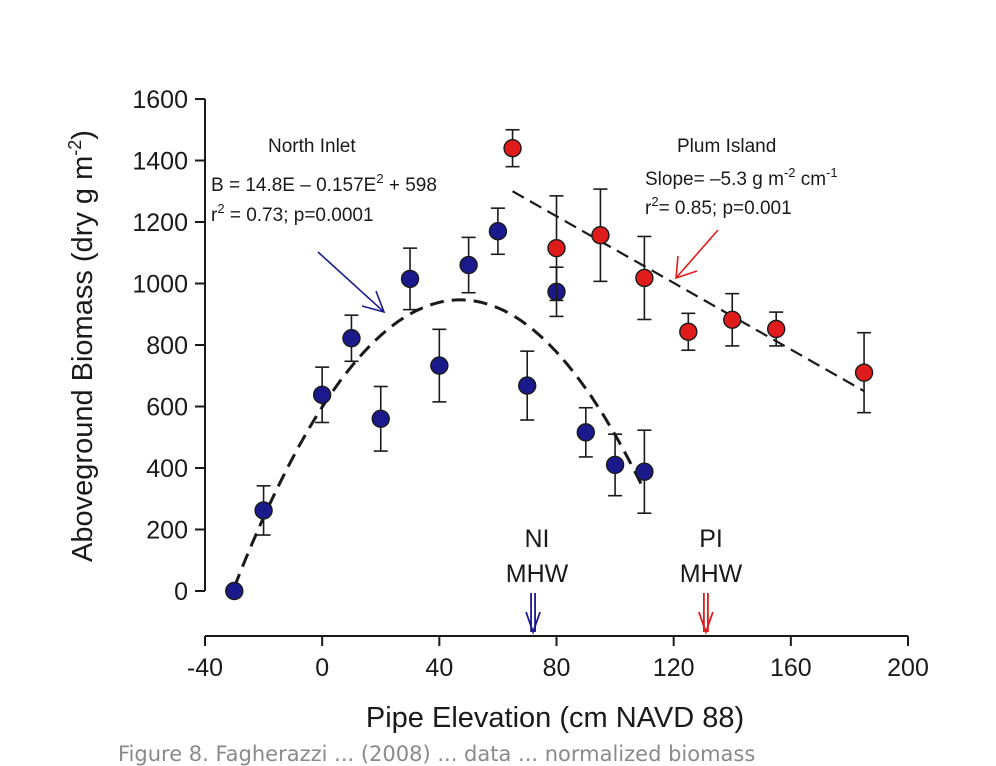 The image size is (996, 766). I want to click on x-tick-label: 0, so click(322, 668).